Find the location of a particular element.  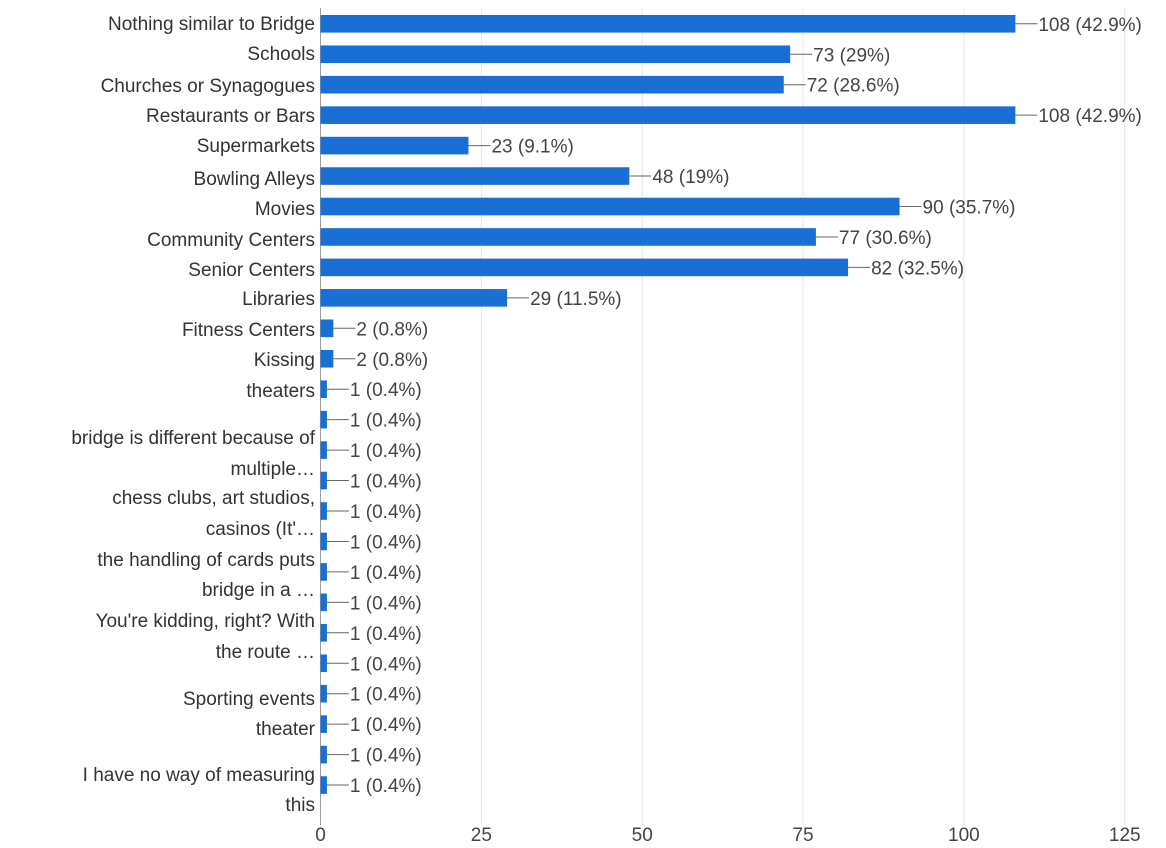

category-label: chess clubs, art studios, is located at coordinates (213, 498).